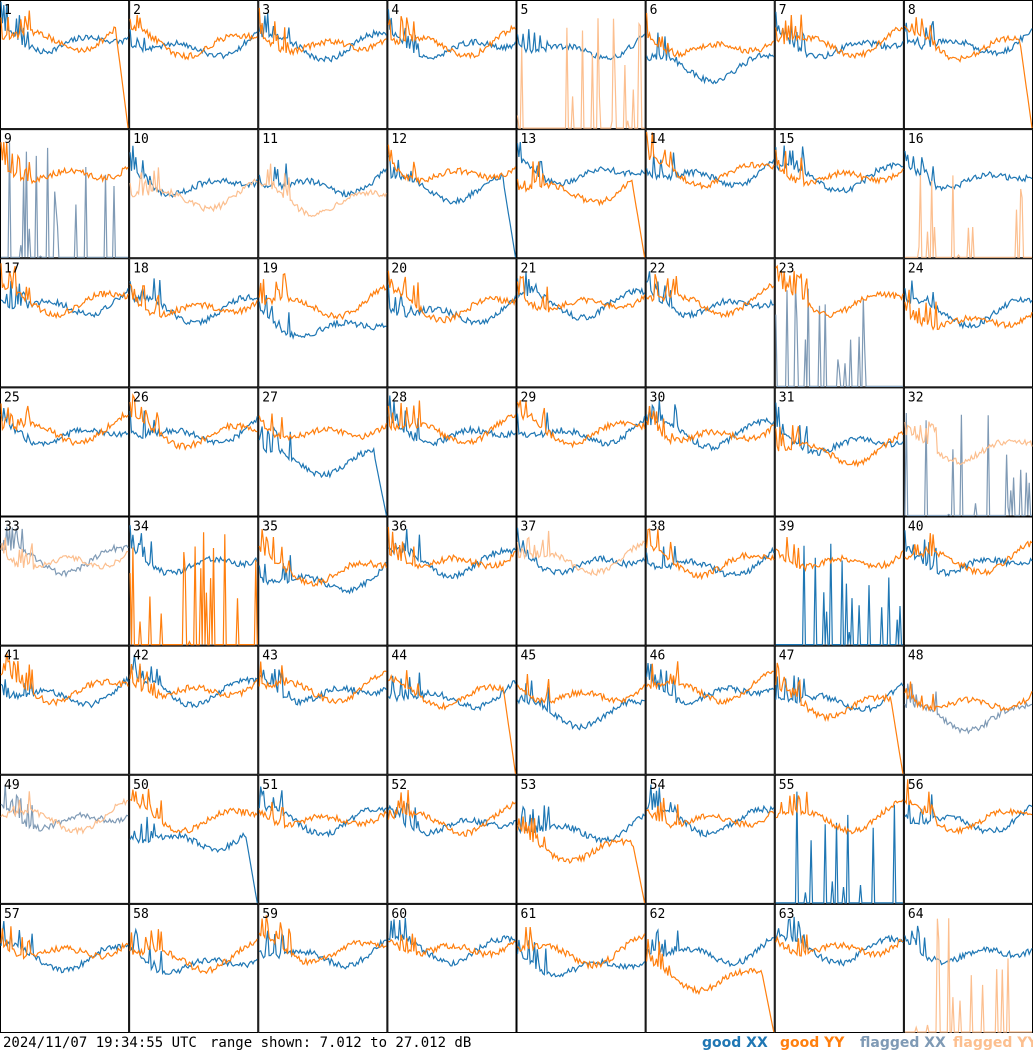 Image resolution: width=1033 pixels, height=1053 pixels. Describe the element at coordinates (194, 710) in the screenshot. I see `panel-42: 42` at that location.